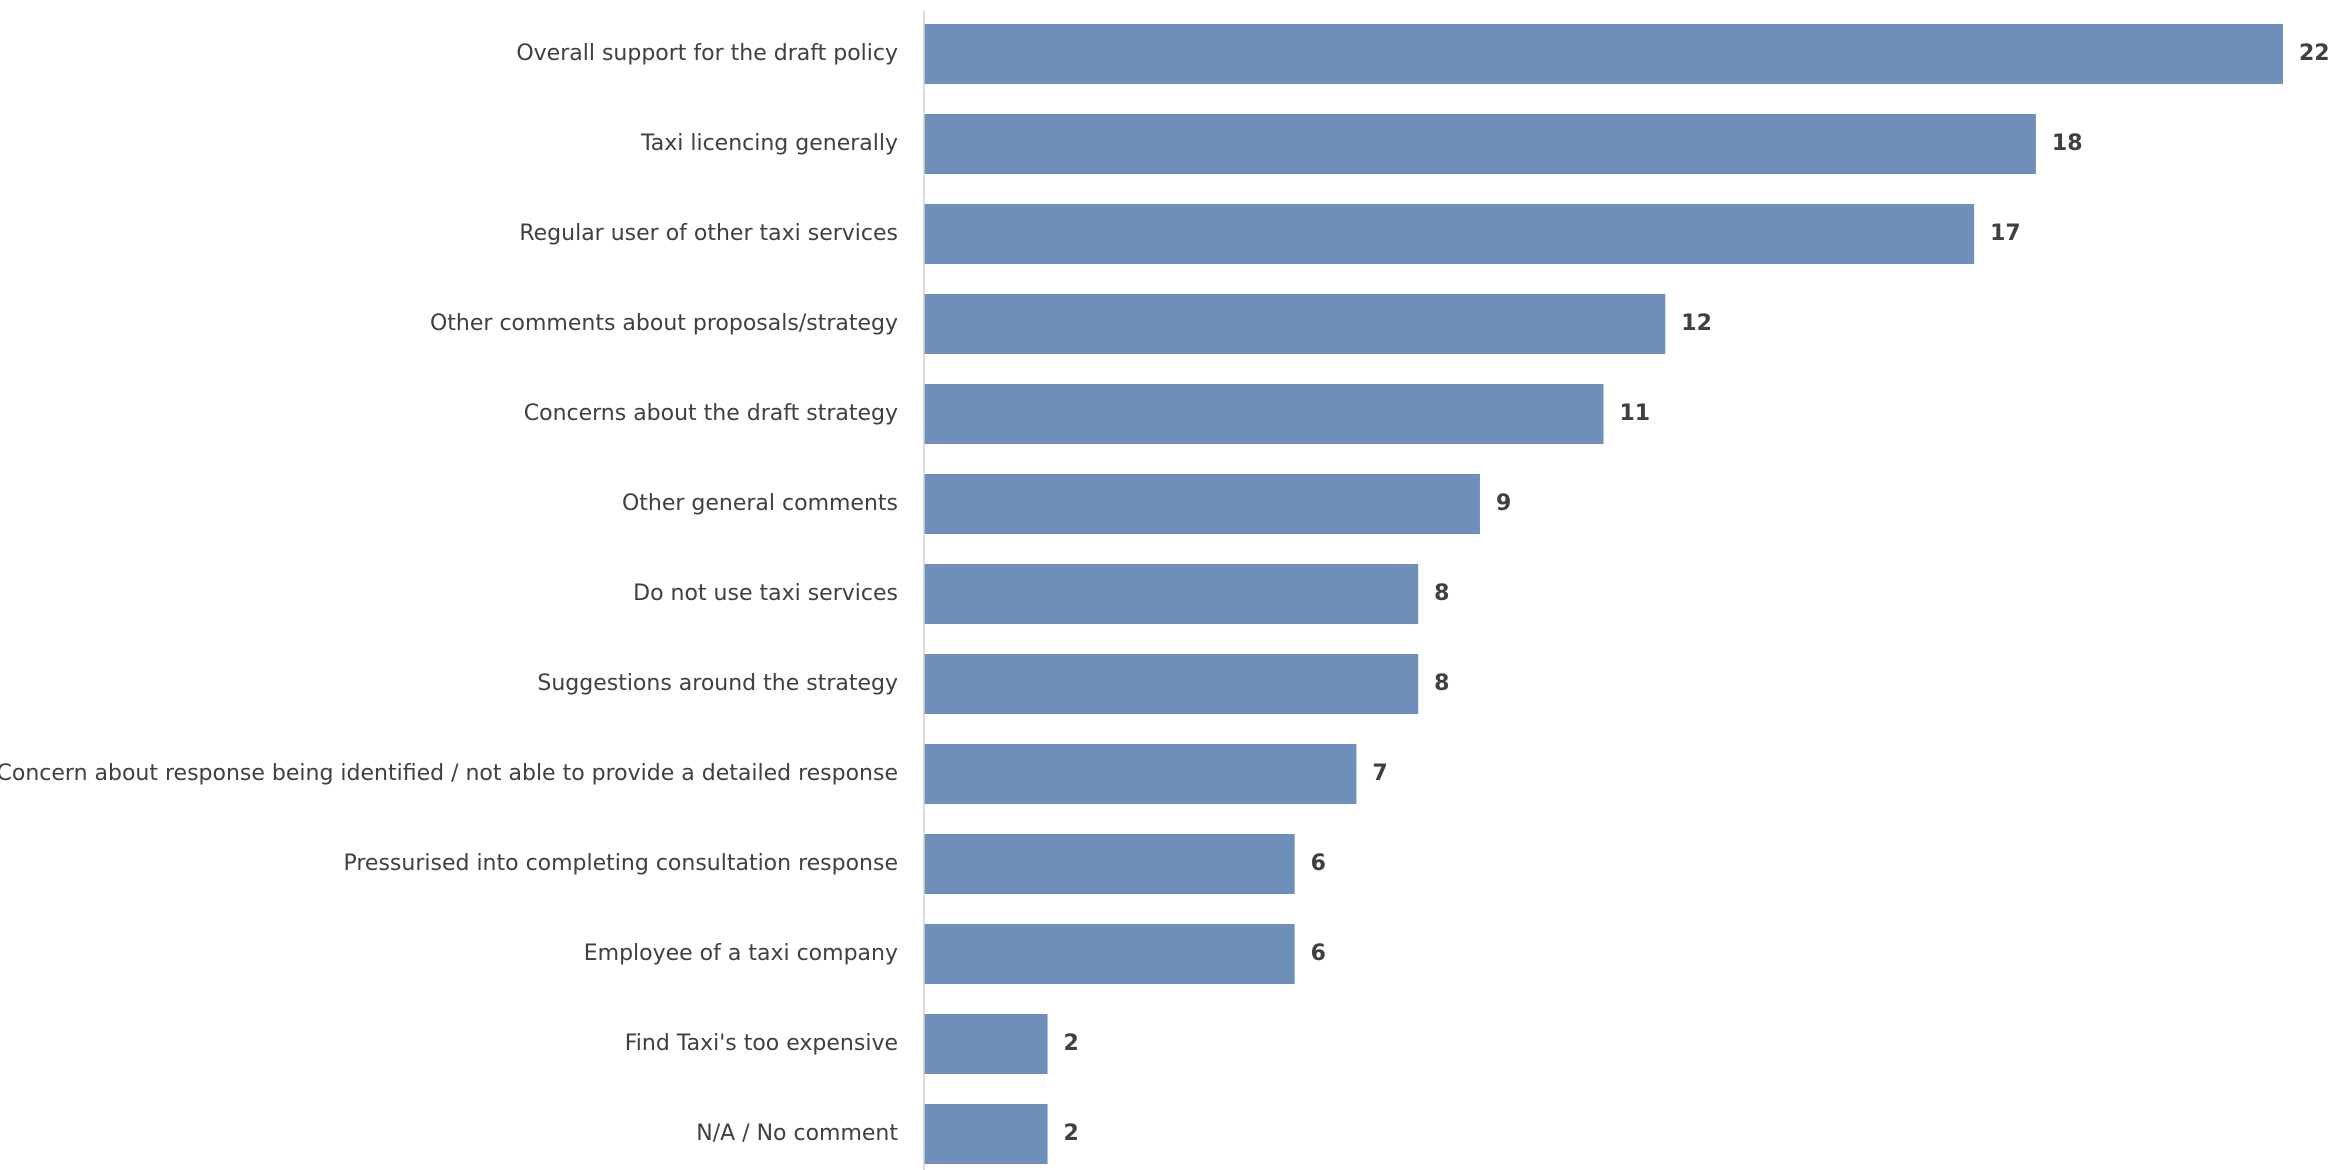 This screenshot has height=1170, width=2331. Describe the element at coordinates (1441, 683) in the screenshot. I see `value-label-7: 8` at that location.